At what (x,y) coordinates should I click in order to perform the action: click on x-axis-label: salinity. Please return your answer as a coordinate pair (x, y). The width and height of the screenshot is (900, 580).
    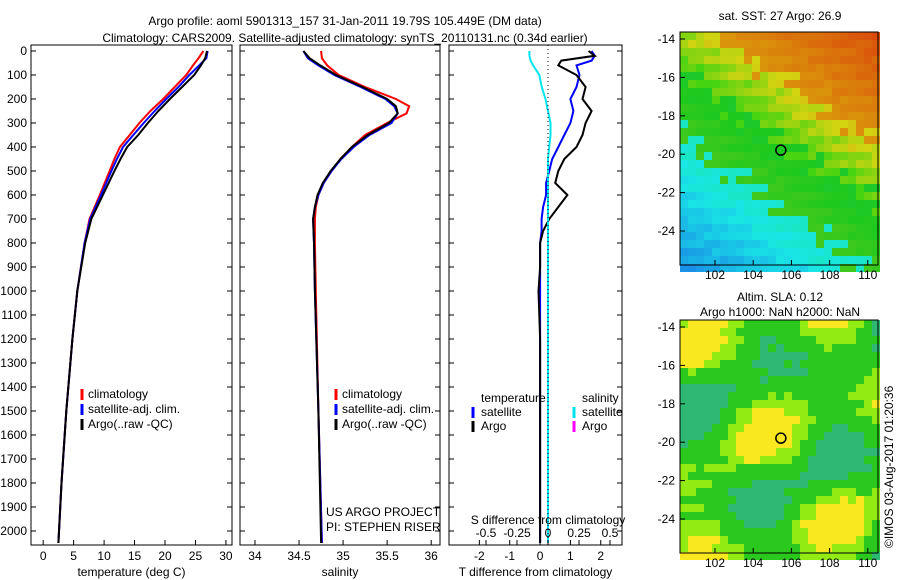
    Looking at the image, I should click on (340, 572).